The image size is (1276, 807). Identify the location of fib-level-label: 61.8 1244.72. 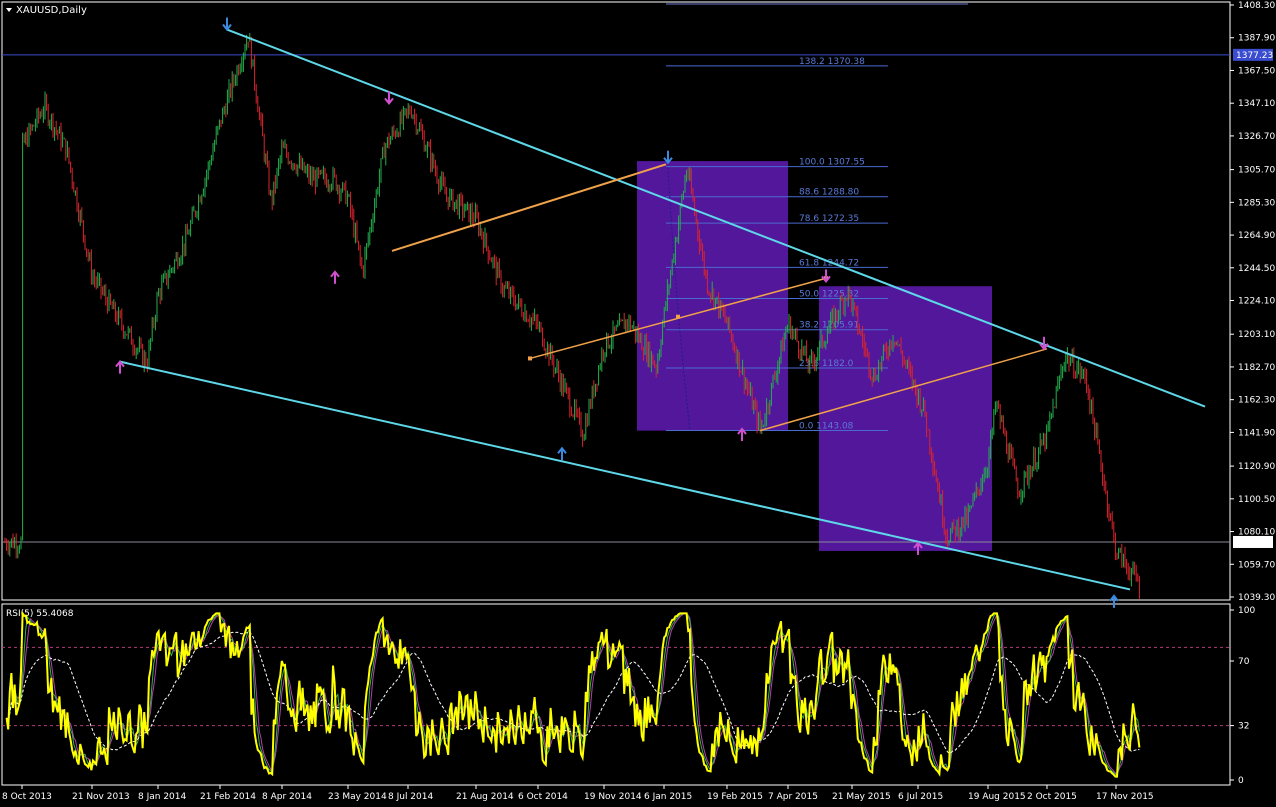
(829, 263).